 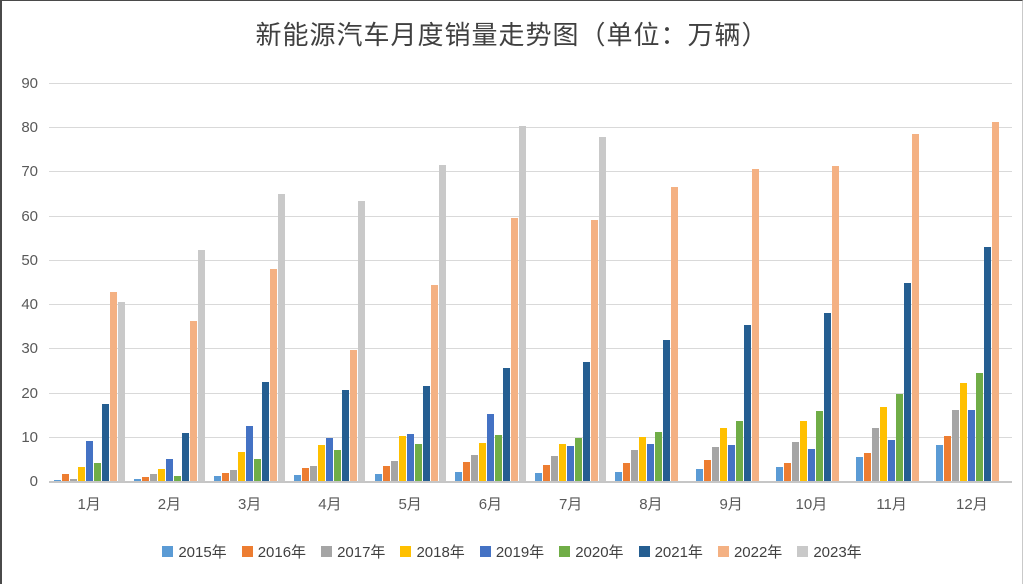 What do you see at coordinates (837, 552) in the screenshot?
I see `legend-label: 2023年` at bounding box center [837, 552].